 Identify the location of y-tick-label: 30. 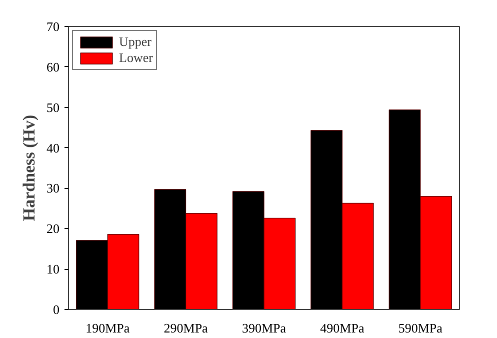
(53, 188).